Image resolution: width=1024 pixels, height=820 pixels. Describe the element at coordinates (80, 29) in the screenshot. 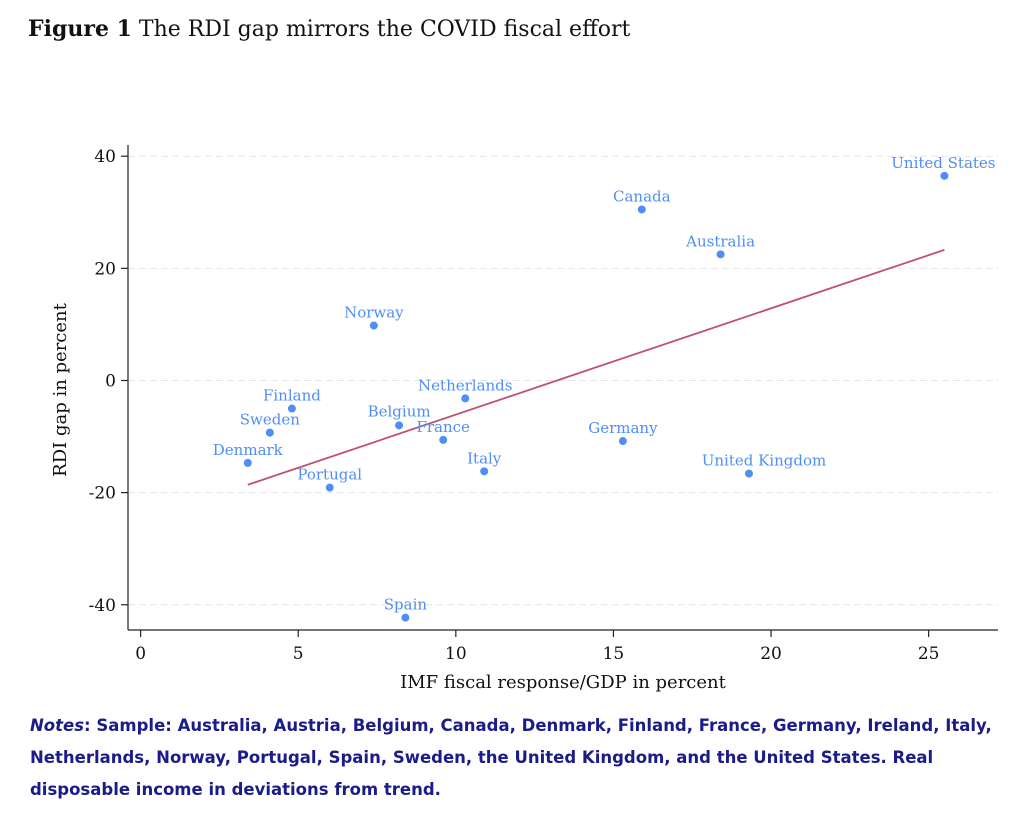

I see `figure-label: Figure 1` at that location.